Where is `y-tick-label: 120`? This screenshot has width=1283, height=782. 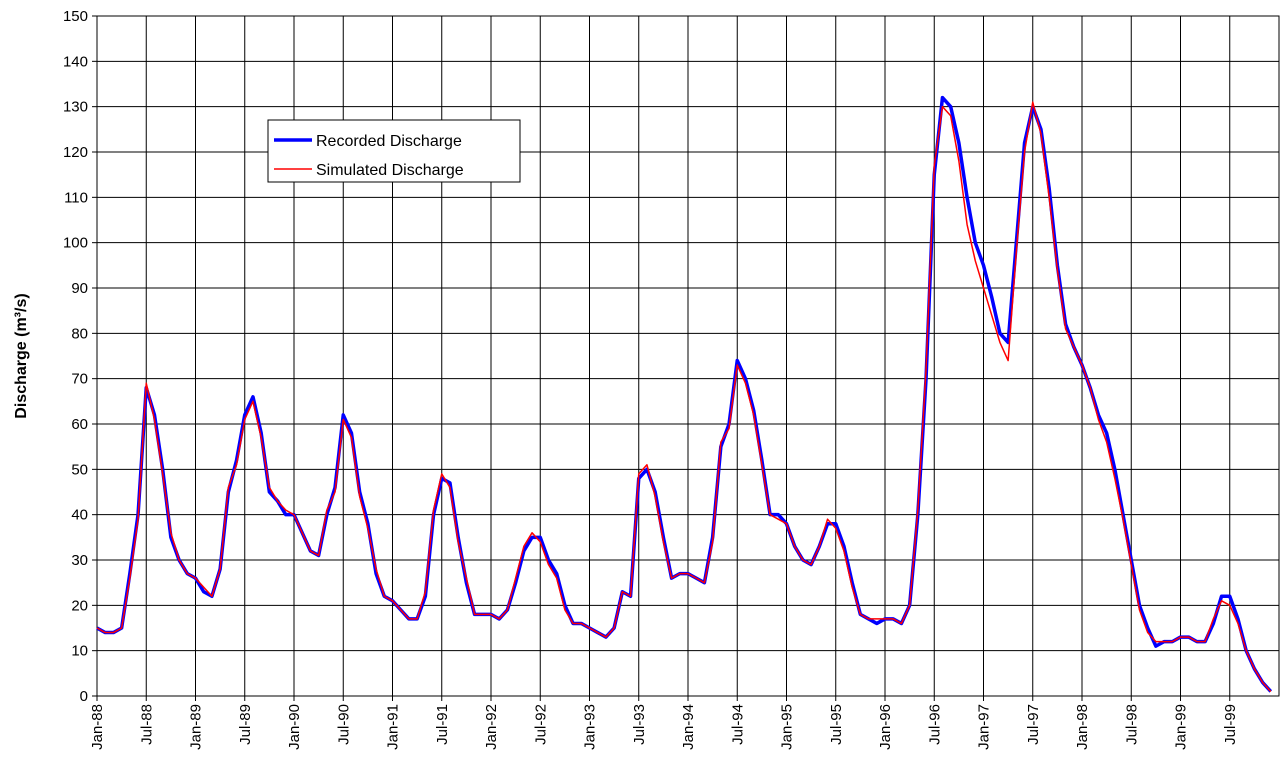 y-tick-label: 120 is located at coordinates (75, 152).